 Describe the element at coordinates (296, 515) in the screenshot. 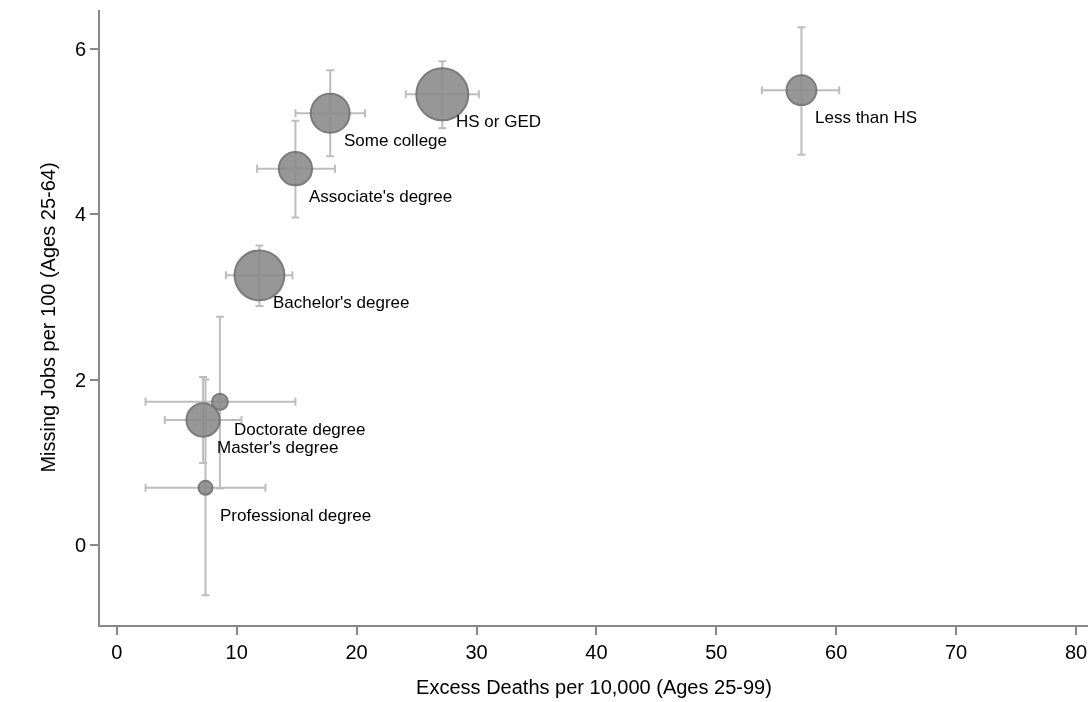

I see `annotation: Professional degree` at that location.